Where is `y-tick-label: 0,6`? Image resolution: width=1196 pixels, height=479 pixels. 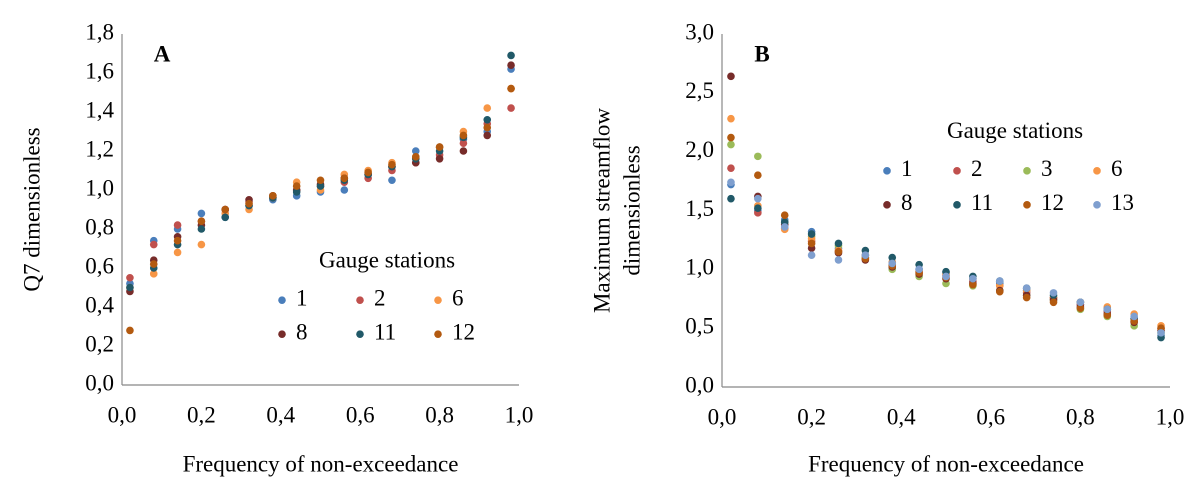
y-tick-label: 0,6 is located at coordinates (99, 265).